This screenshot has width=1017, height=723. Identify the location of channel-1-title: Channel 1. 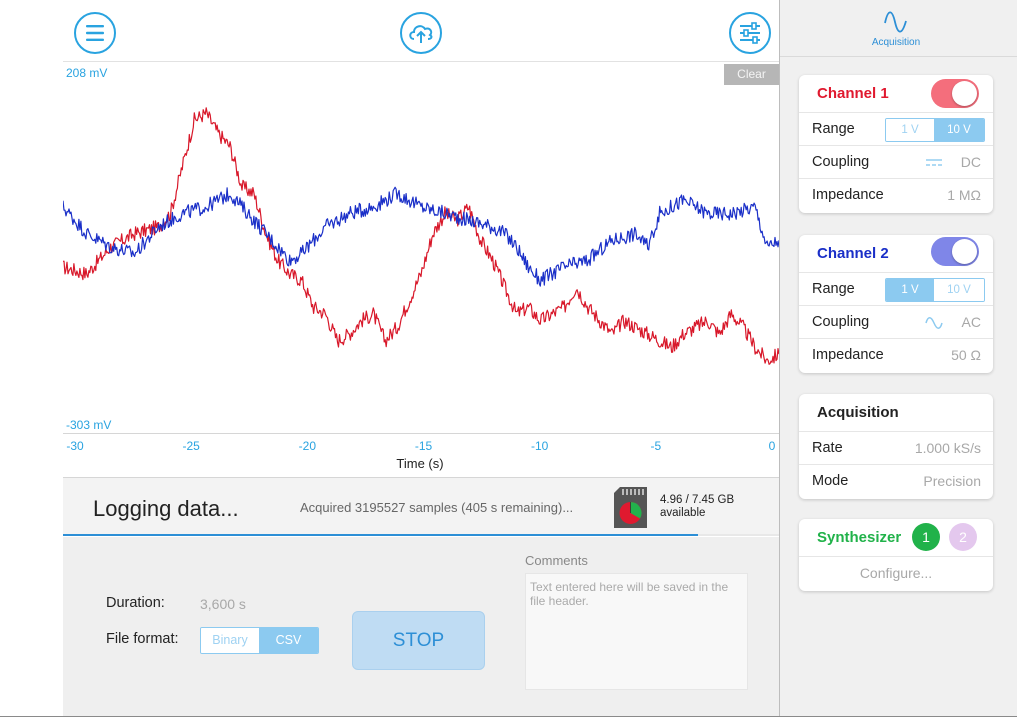
(853, 93).